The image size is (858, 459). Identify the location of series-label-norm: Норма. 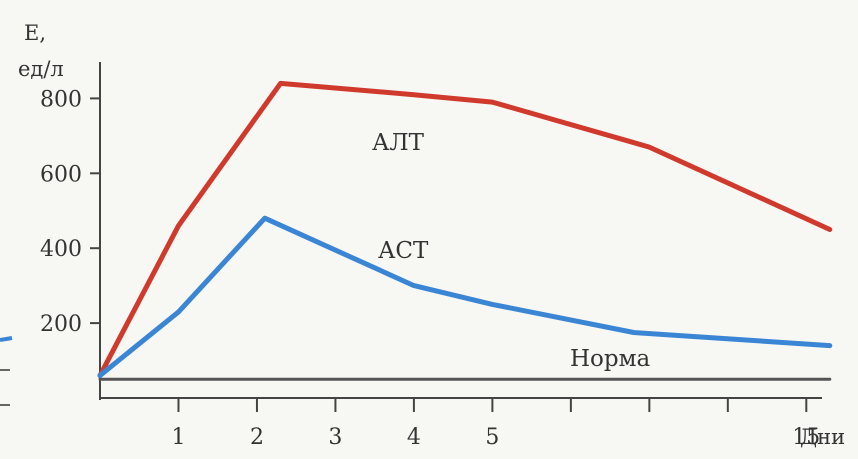
(610, 359).